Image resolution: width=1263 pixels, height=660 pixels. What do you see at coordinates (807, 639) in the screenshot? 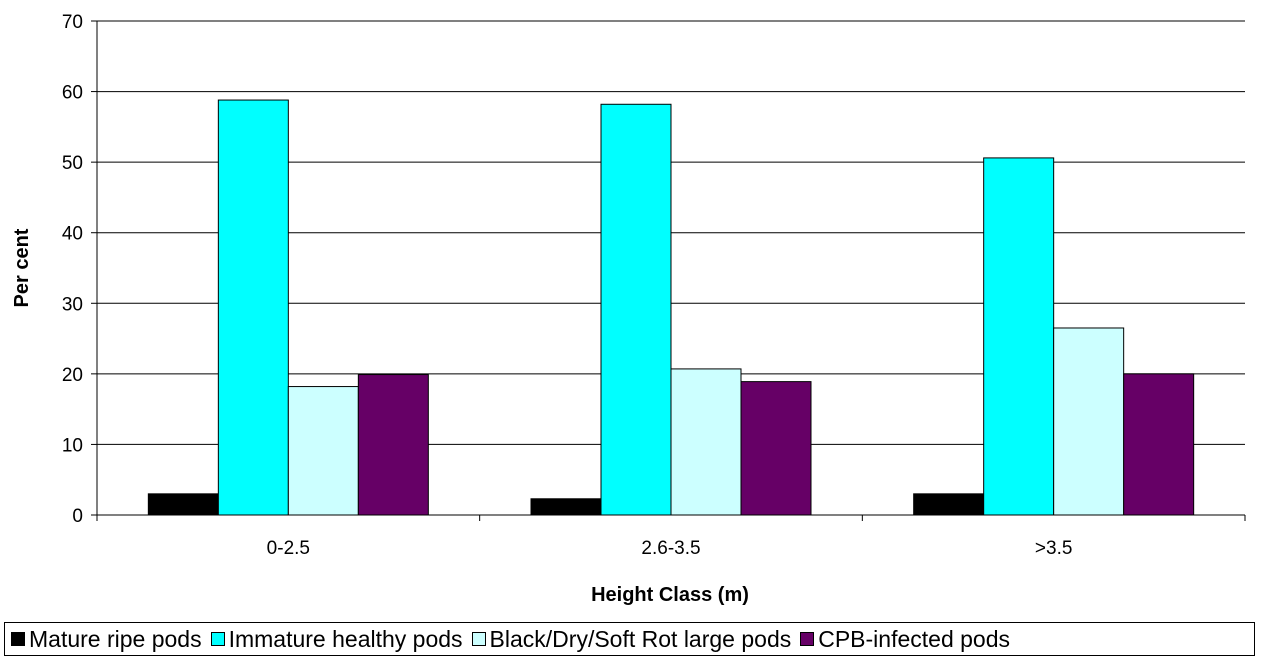
I see `legend-swatch-cpb-infected` at bounding box center [807, 639].